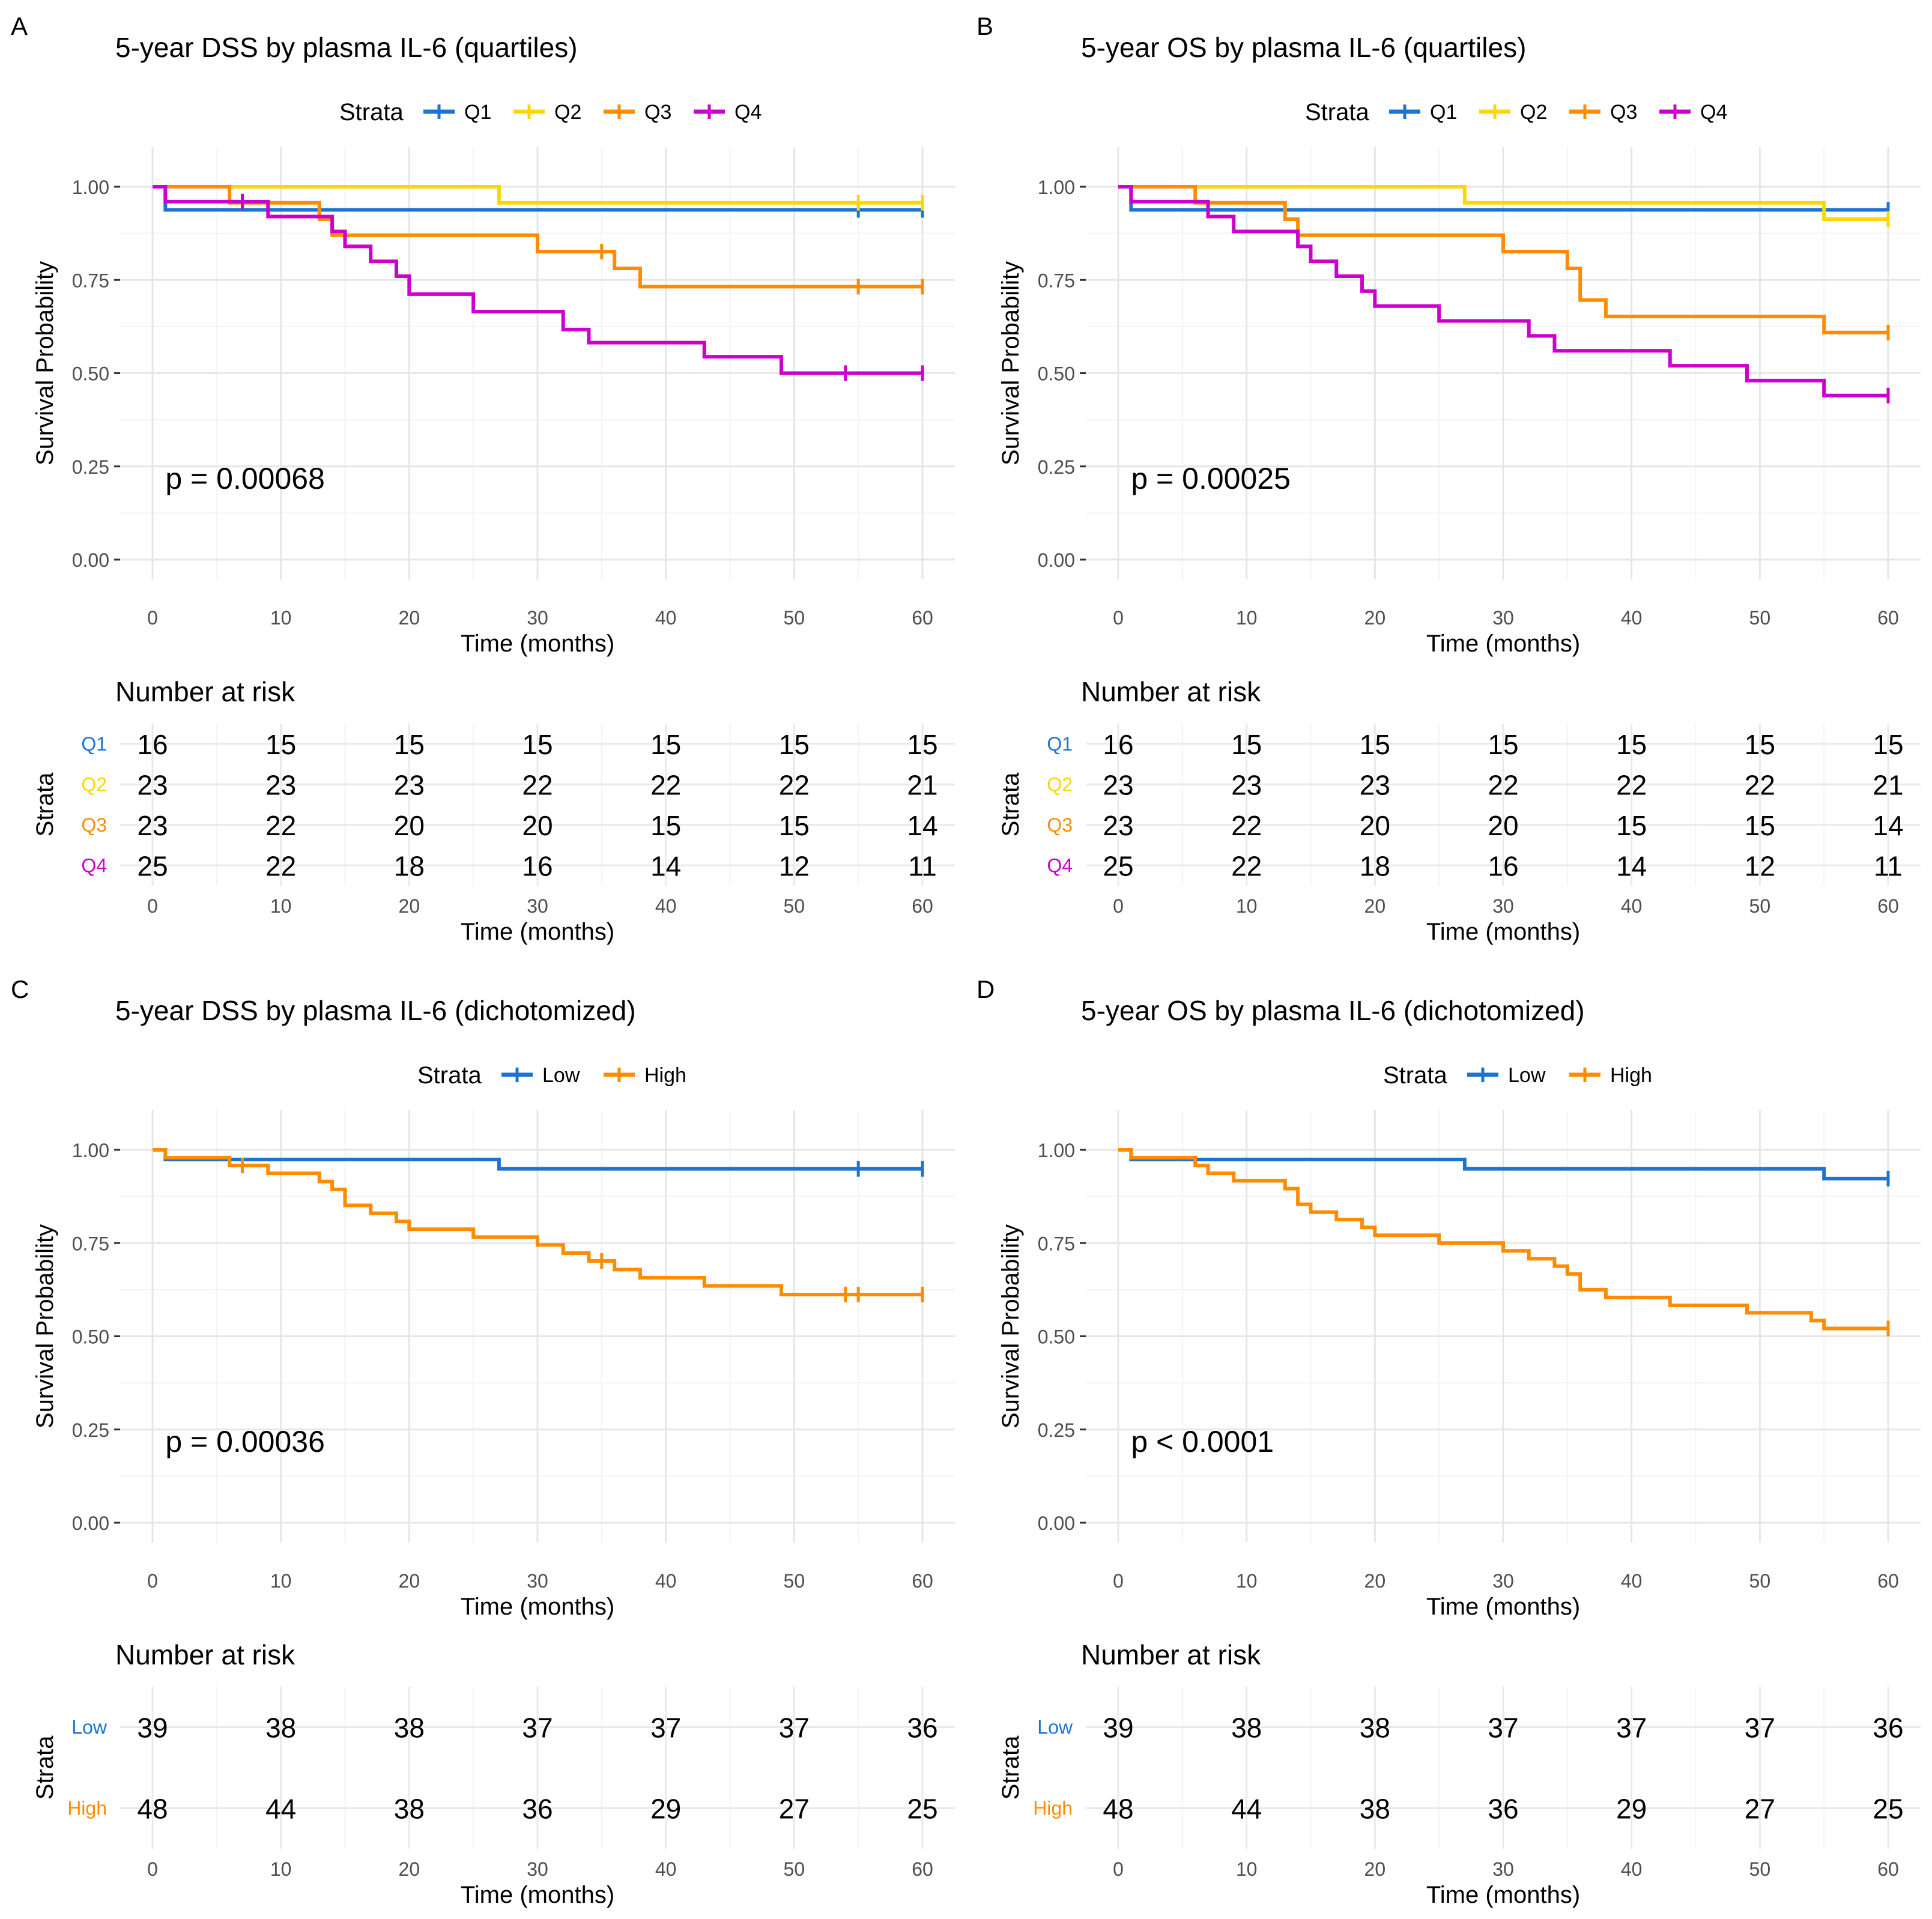 The image size is (1932, 1919). Describe the element at coordinates (89, 1727) in the screenshot. I see `risk-row-label-low: Low` at that location.